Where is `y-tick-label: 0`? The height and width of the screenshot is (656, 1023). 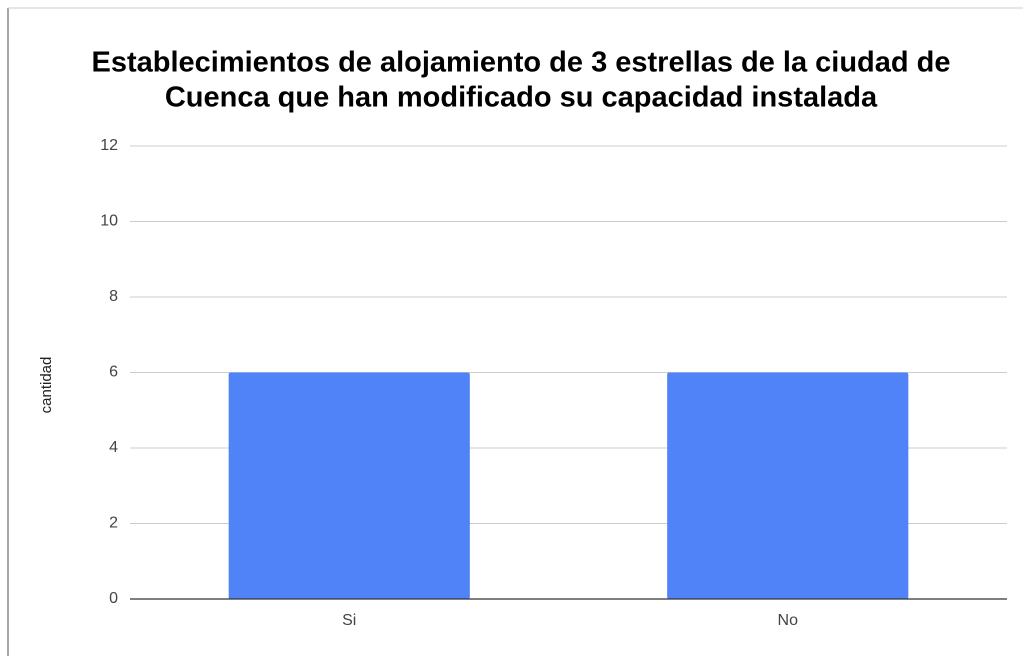
y-tick-label: 0 is located at coordinates (113, 598).